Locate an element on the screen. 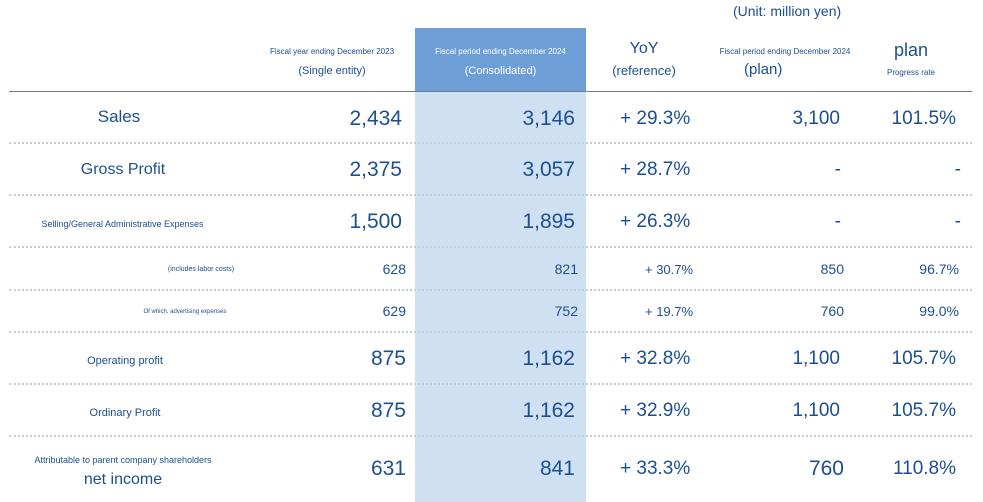  header-yoy-line1: YoY is located at coordinates (644, 48).